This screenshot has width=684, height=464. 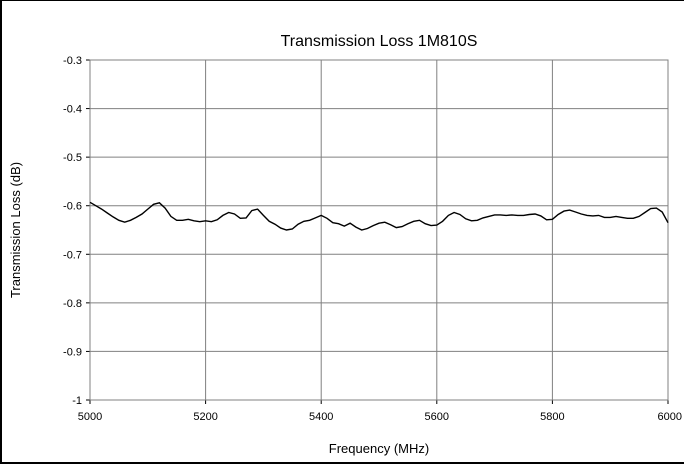 What do you see at coordinates (72, 207) in the screenshot?
I see `y-tick-label: -0.6` at bounding box center [72, 207].